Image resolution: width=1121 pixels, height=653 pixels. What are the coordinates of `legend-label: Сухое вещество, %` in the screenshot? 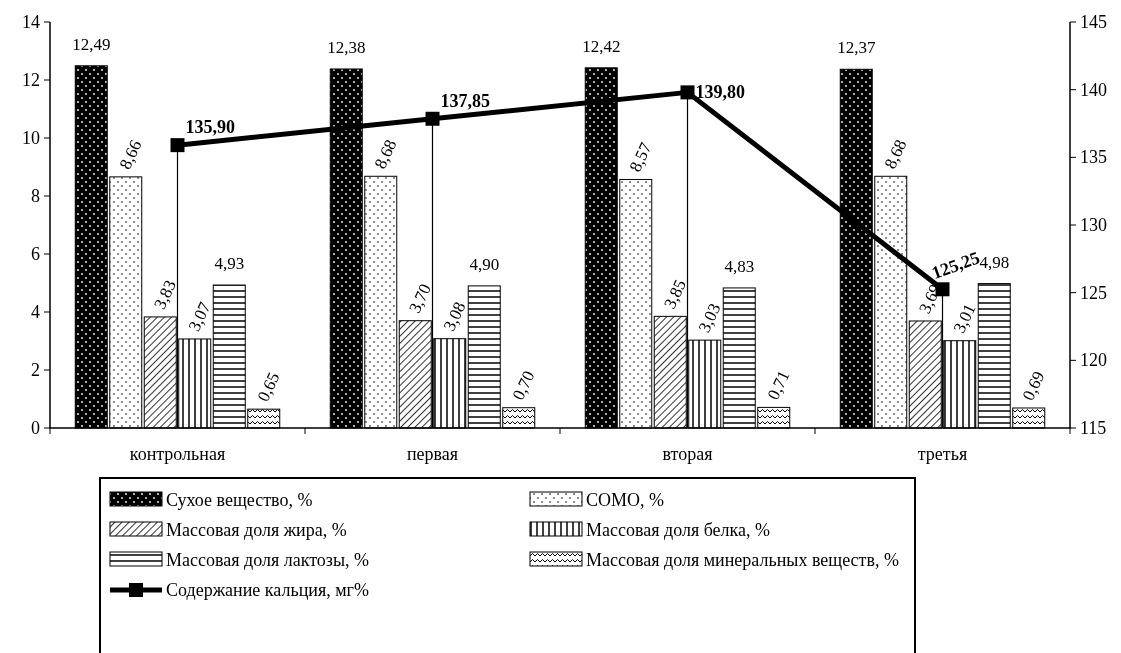 It's located at (239, 500).